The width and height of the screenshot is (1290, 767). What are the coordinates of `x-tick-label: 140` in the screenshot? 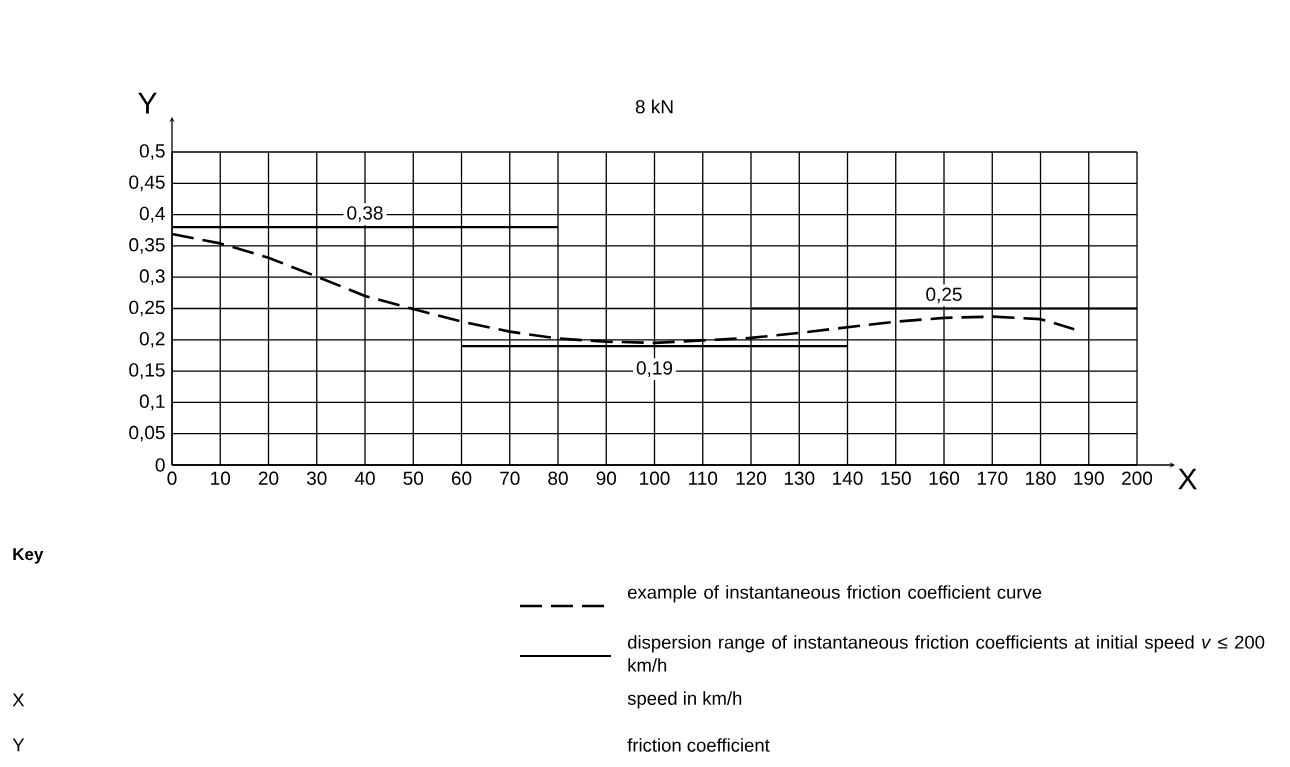 It's located at (848, 478).